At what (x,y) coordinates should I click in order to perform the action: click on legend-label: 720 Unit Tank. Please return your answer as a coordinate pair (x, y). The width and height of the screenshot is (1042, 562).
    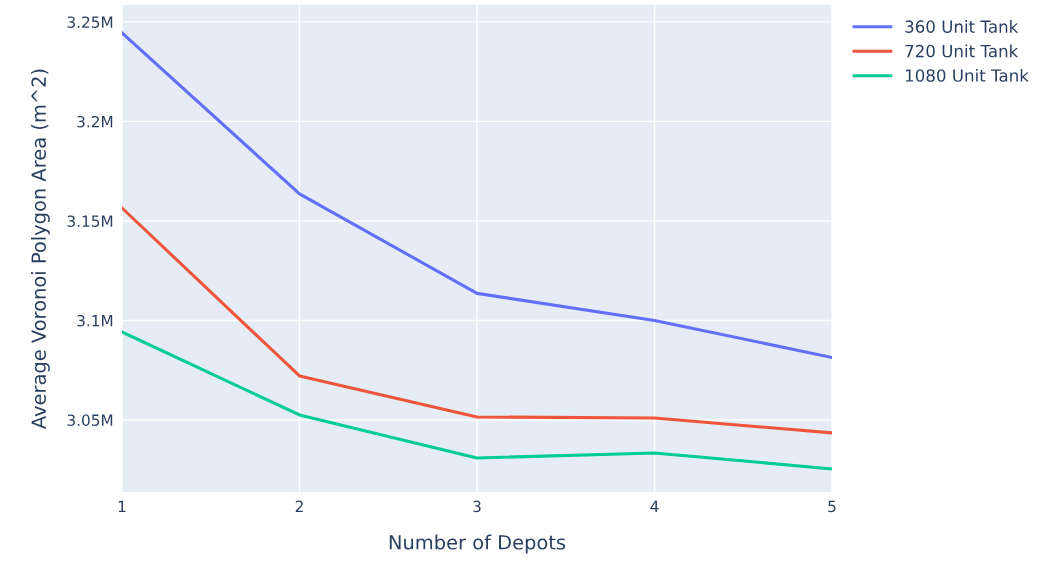
    Looking at the image, I should click on (962, 51).